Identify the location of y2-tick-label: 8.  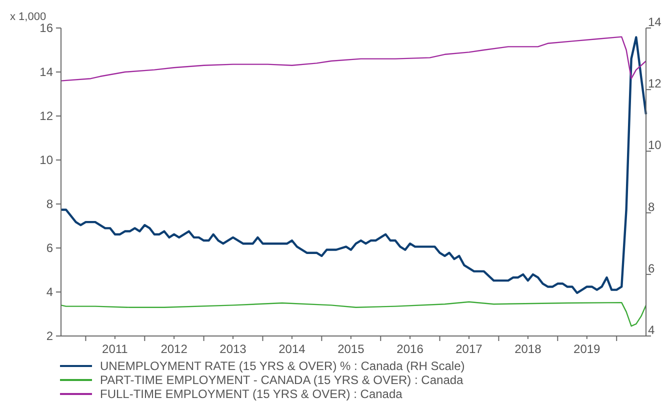
(651, 207).